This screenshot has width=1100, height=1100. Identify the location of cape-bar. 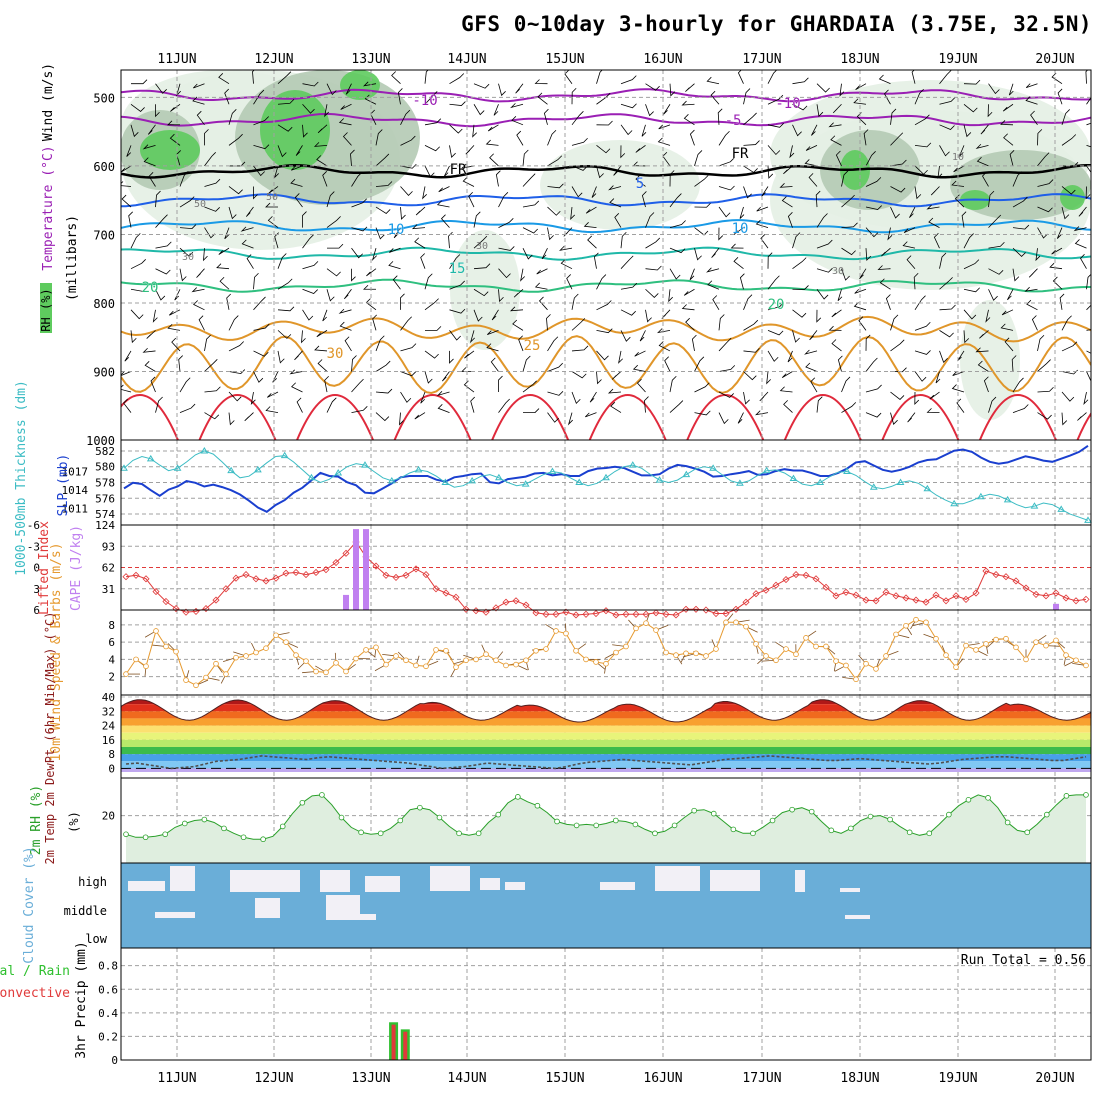
(366, 569).